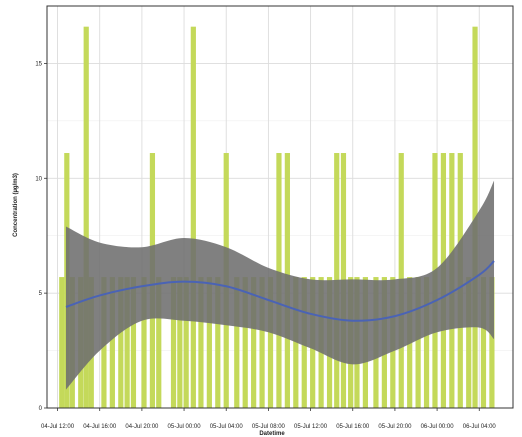  Describe the element at coordinates (41, 409) in the screenshot. I see `y-tick-label: 0` at that location.